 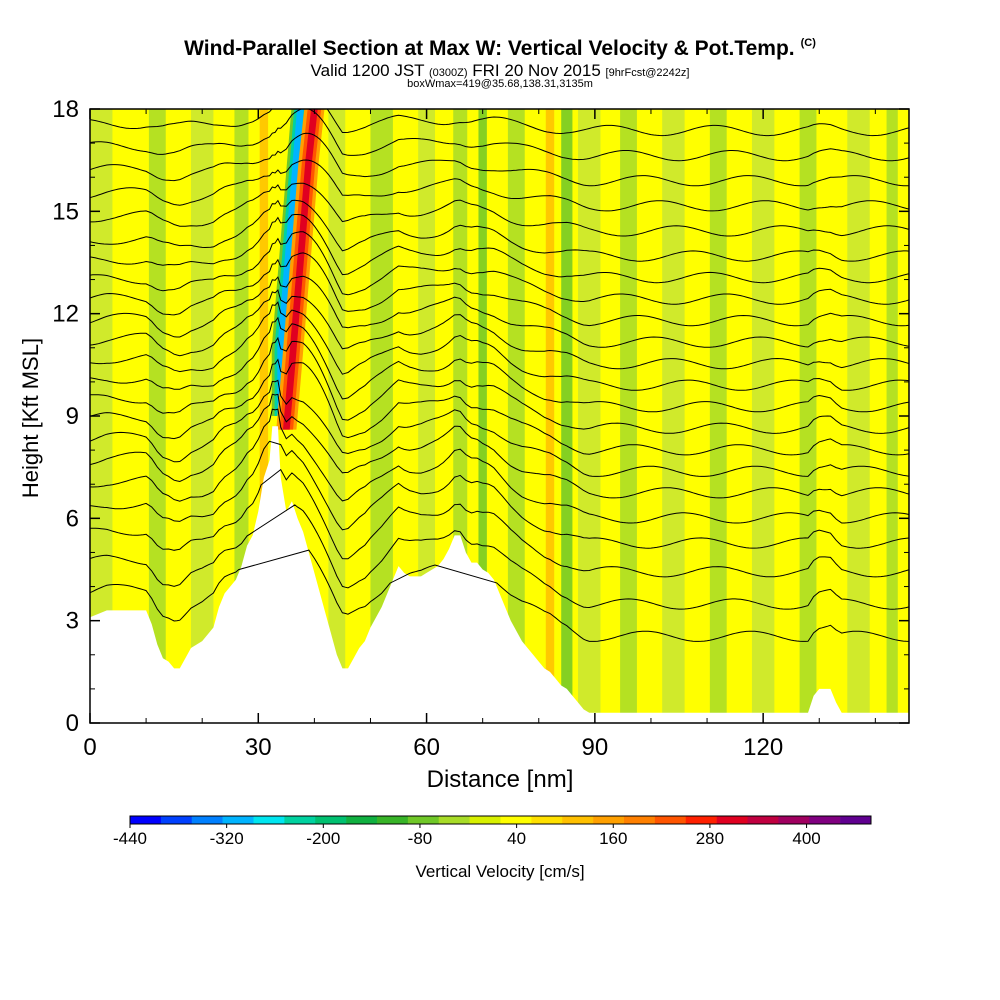 I want to click on colorbar-tick-label-5: 160, so click(x=613, y=838).